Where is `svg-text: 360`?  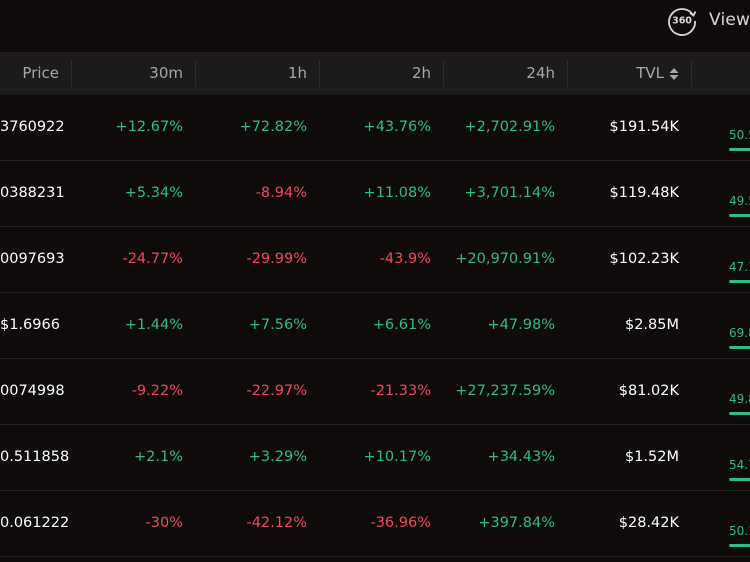
svg-text: 360 is located at coordinates (682, 21).